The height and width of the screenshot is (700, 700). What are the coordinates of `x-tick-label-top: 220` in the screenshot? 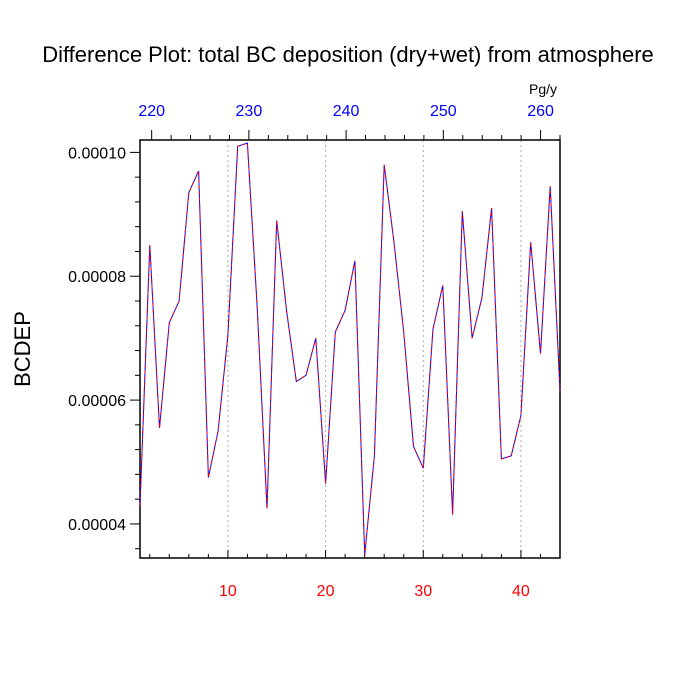 It's located at (151, 111).